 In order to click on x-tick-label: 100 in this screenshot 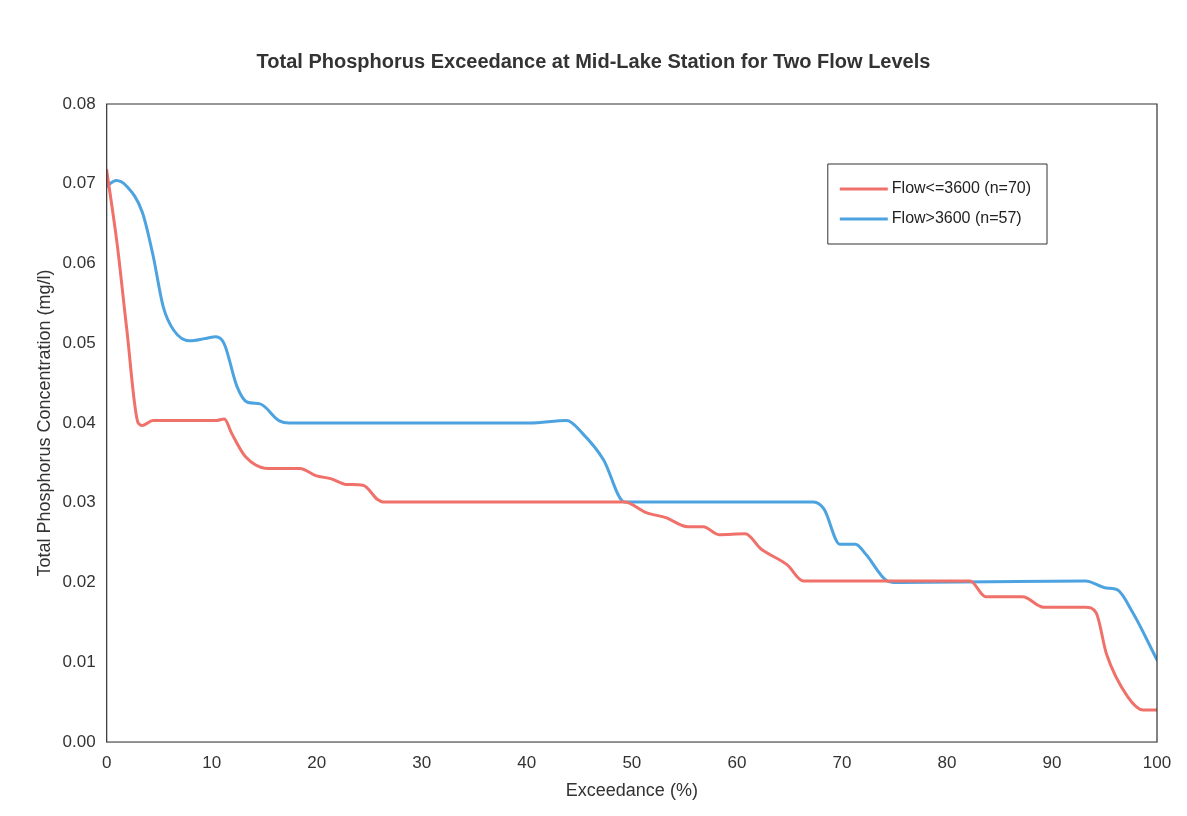, I will do `click(1157, 762)`.